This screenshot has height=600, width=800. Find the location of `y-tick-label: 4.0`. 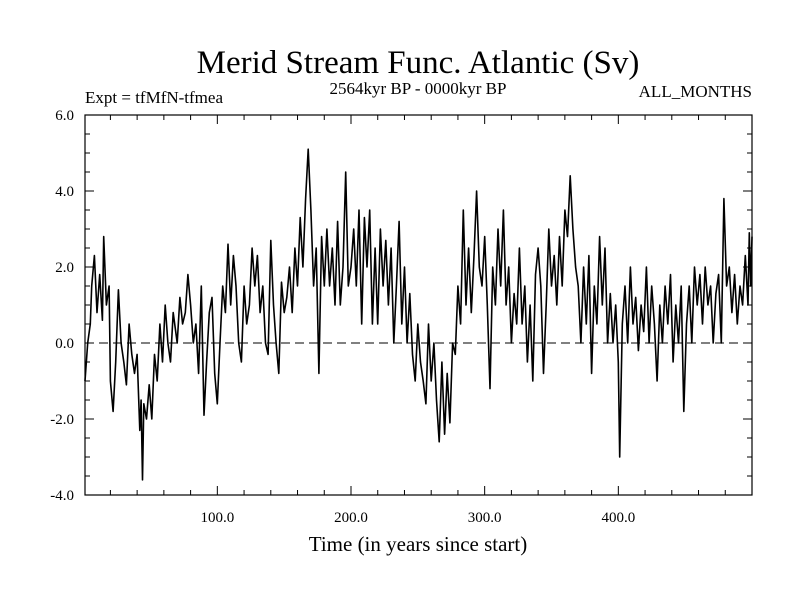

y-tick-label: 4.0 is located at coordinates (64, 192).